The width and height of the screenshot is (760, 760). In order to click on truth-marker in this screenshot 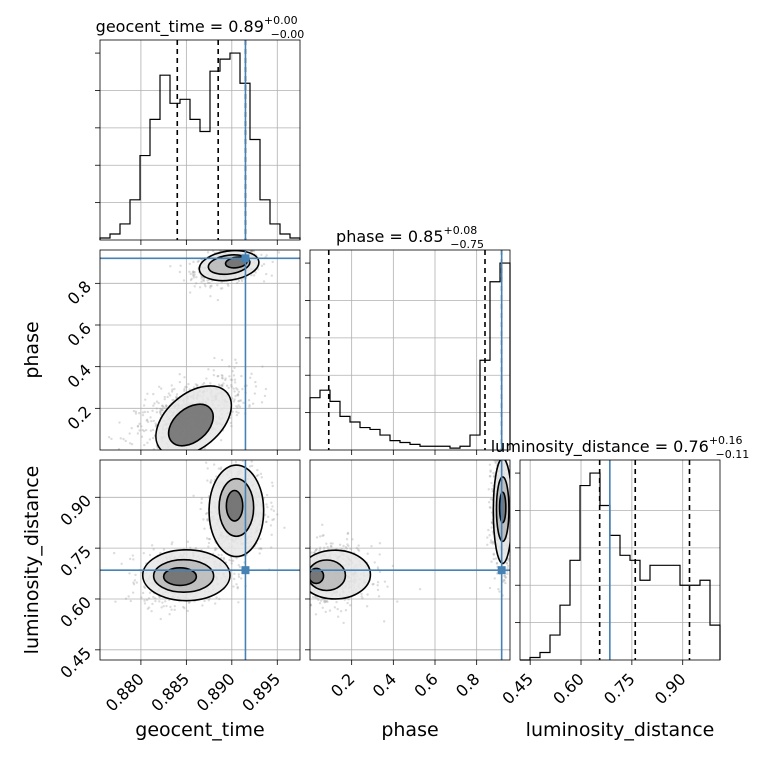, I will do `click(501, 570)`.